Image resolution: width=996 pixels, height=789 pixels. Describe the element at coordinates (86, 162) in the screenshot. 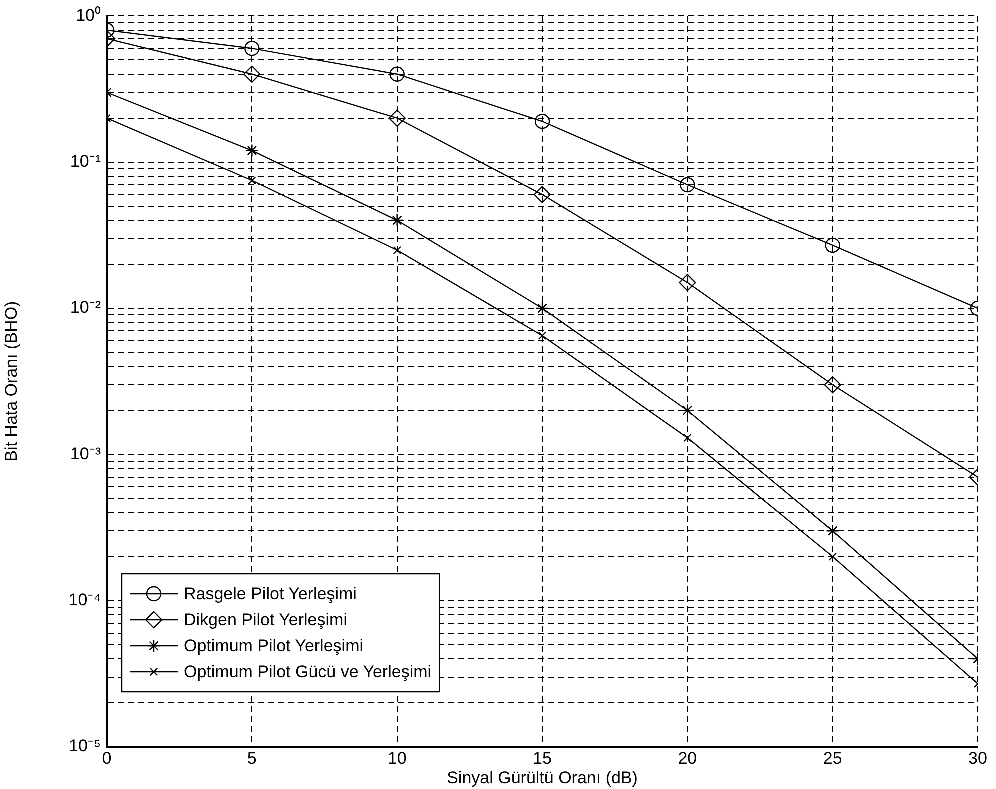

I see `y-tick-label: 10⁻¹` at that location.